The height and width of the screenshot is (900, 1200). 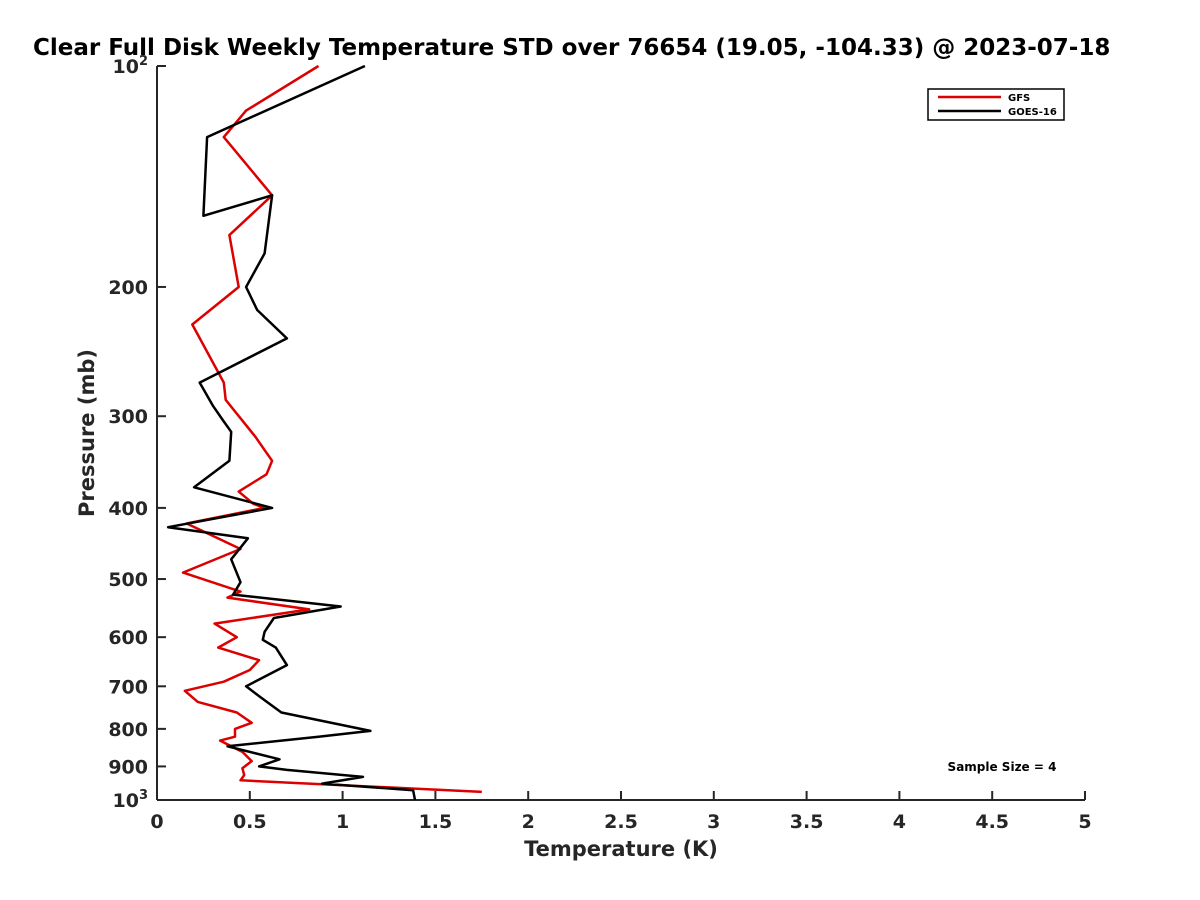 What do you see at coordinates (156, 822) in the screenshot?
I see `x-tick-label: 0` at bounding box center [156, 822].